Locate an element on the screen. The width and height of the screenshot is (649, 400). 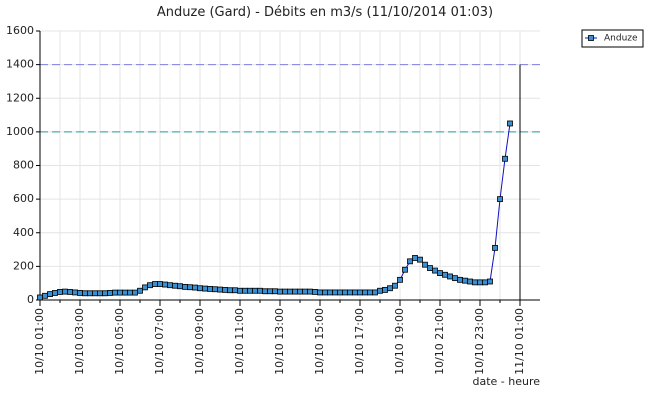
y-tick-label: 1400 is located at coordinates (20, 64).